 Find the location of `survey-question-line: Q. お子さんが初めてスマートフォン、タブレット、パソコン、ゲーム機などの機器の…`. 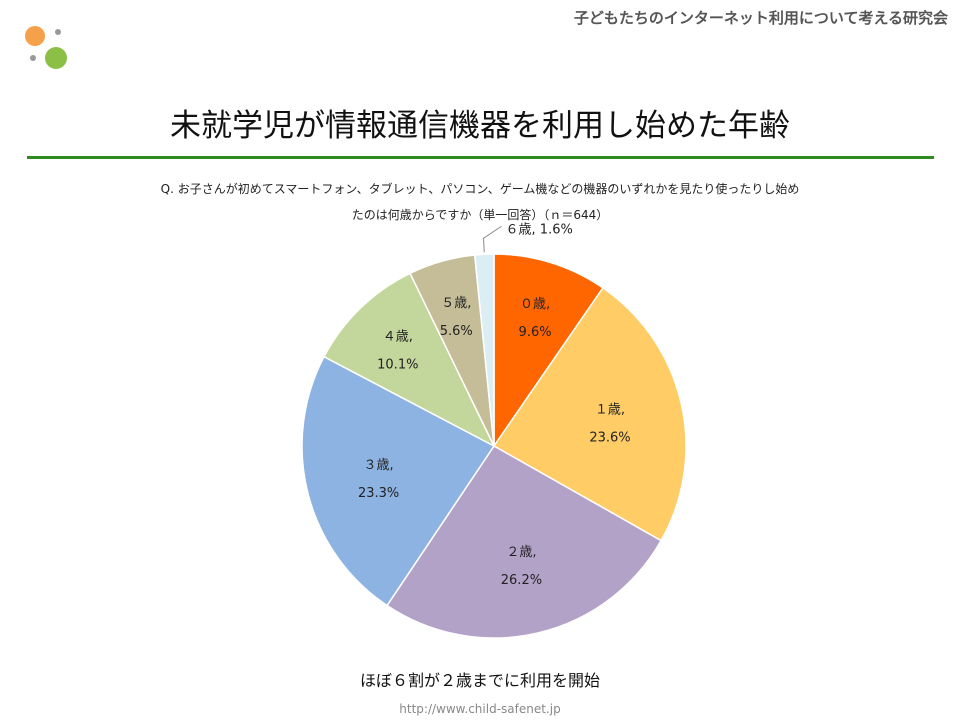

survey-question-line: Q. お子さんが初めてスマートフォン、タブレット、パソコン、ゲーム機などの機器の… is located at coordinates (480, 189).